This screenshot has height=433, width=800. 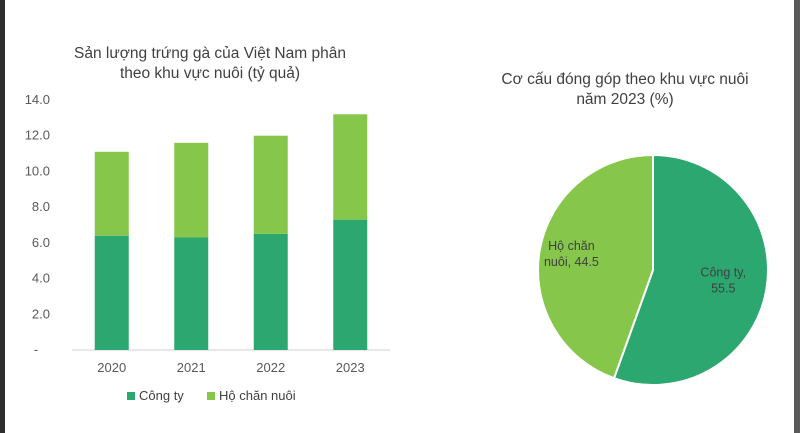 I want to click on legend-label-cong-ty: Công ty, so click(x=161, y=395).